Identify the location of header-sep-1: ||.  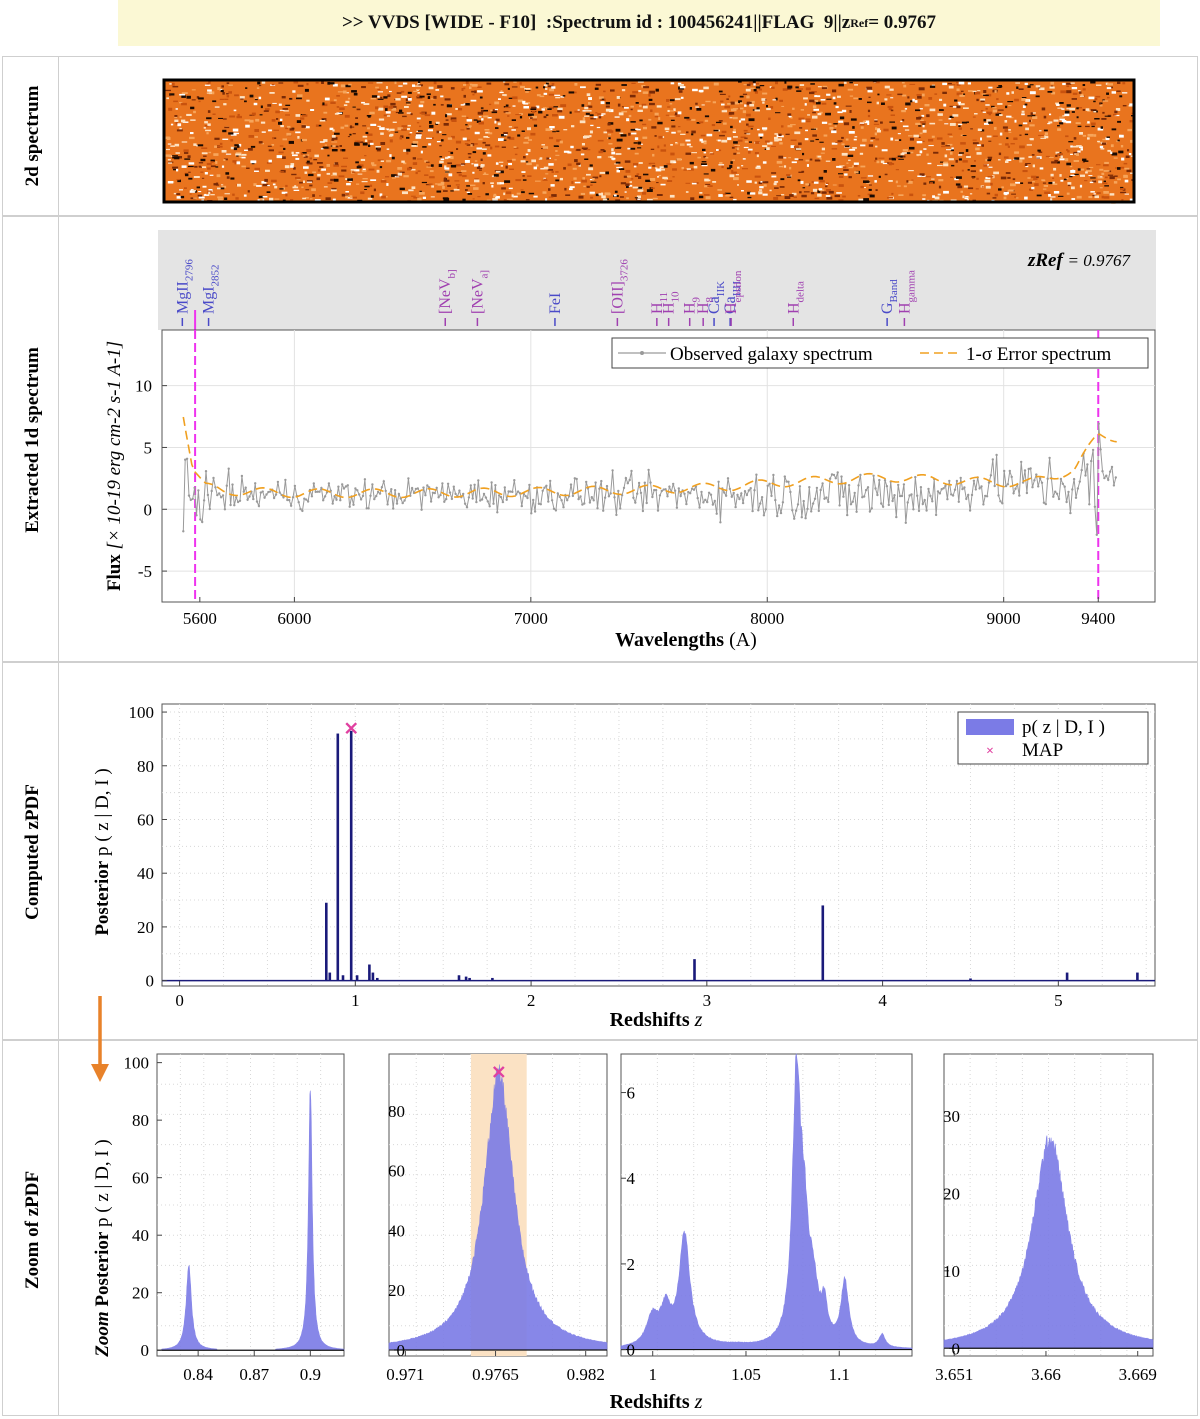
(757, 22).